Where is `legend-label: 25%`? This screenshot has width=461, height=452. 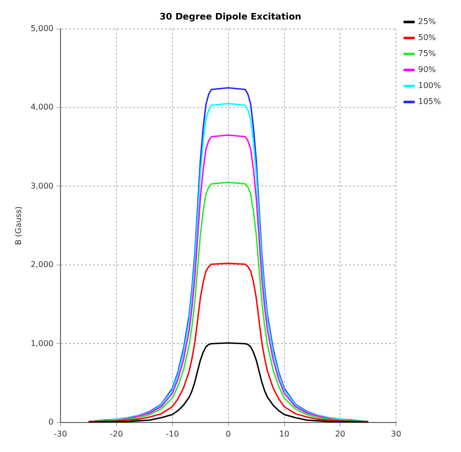 legend-label: 25% is located at coordinates (427, 21).